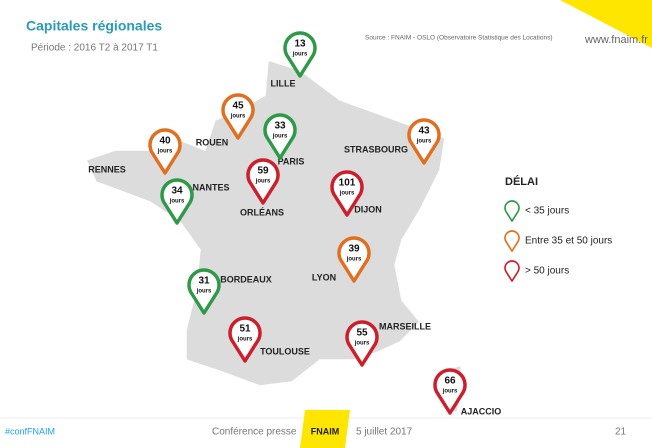  Describe the element at coordinates (450, 381) in the screenshot. I see `city-value: 66` at that location.